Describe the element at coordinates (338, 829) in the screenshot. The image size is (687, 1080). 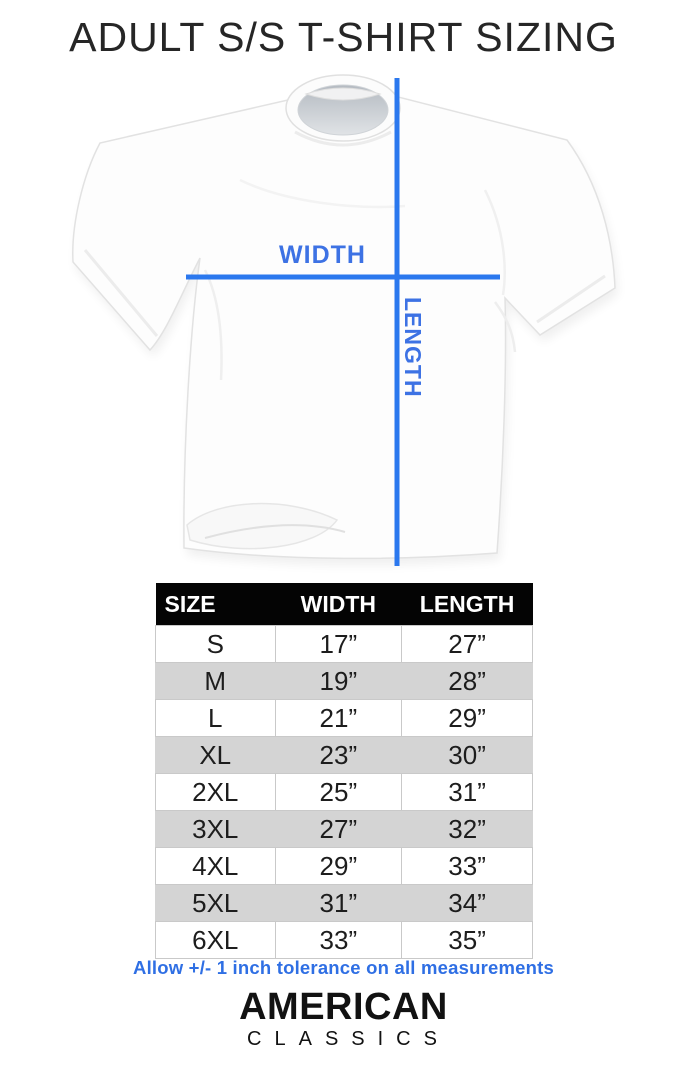
I see `width-cell: 27”` at that location.